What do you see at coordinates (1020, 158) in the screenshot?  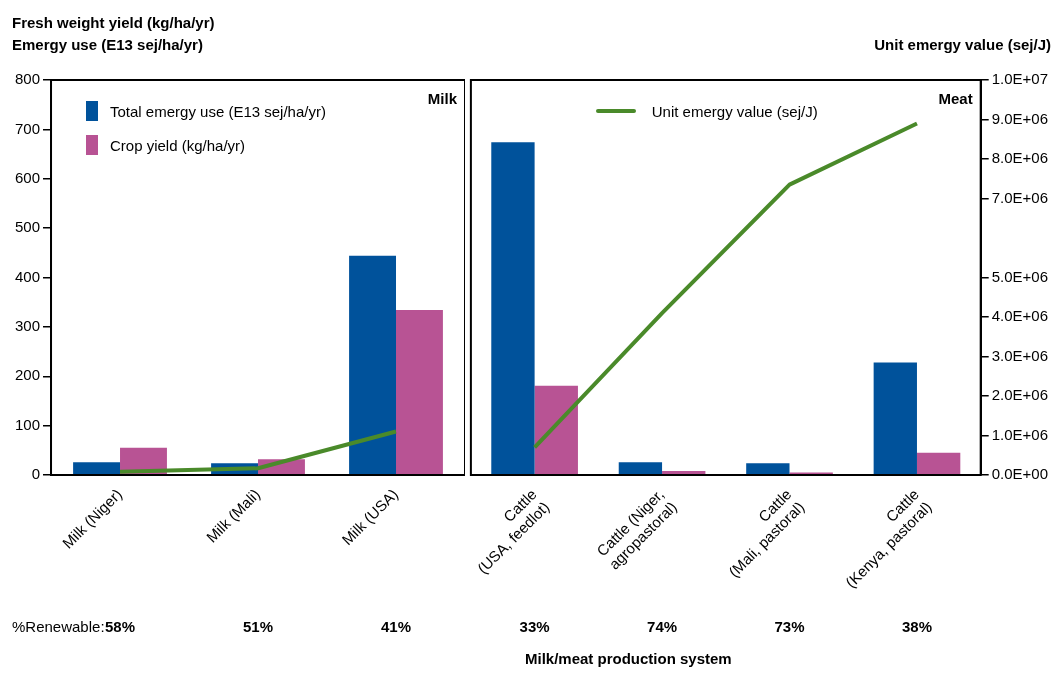 I see `y2-tick-label: 8.0E+06` at bounding box center [1020, 158].